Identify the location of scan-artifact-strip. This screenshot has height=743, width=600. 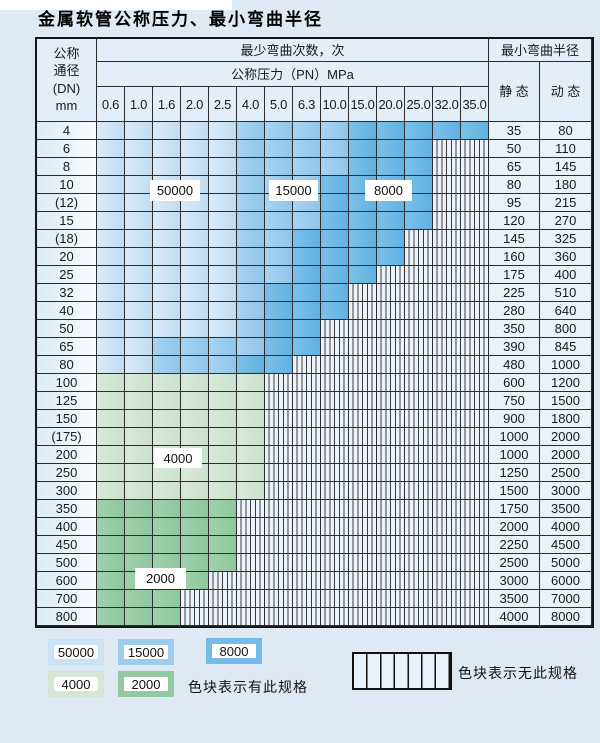
(116, 5).